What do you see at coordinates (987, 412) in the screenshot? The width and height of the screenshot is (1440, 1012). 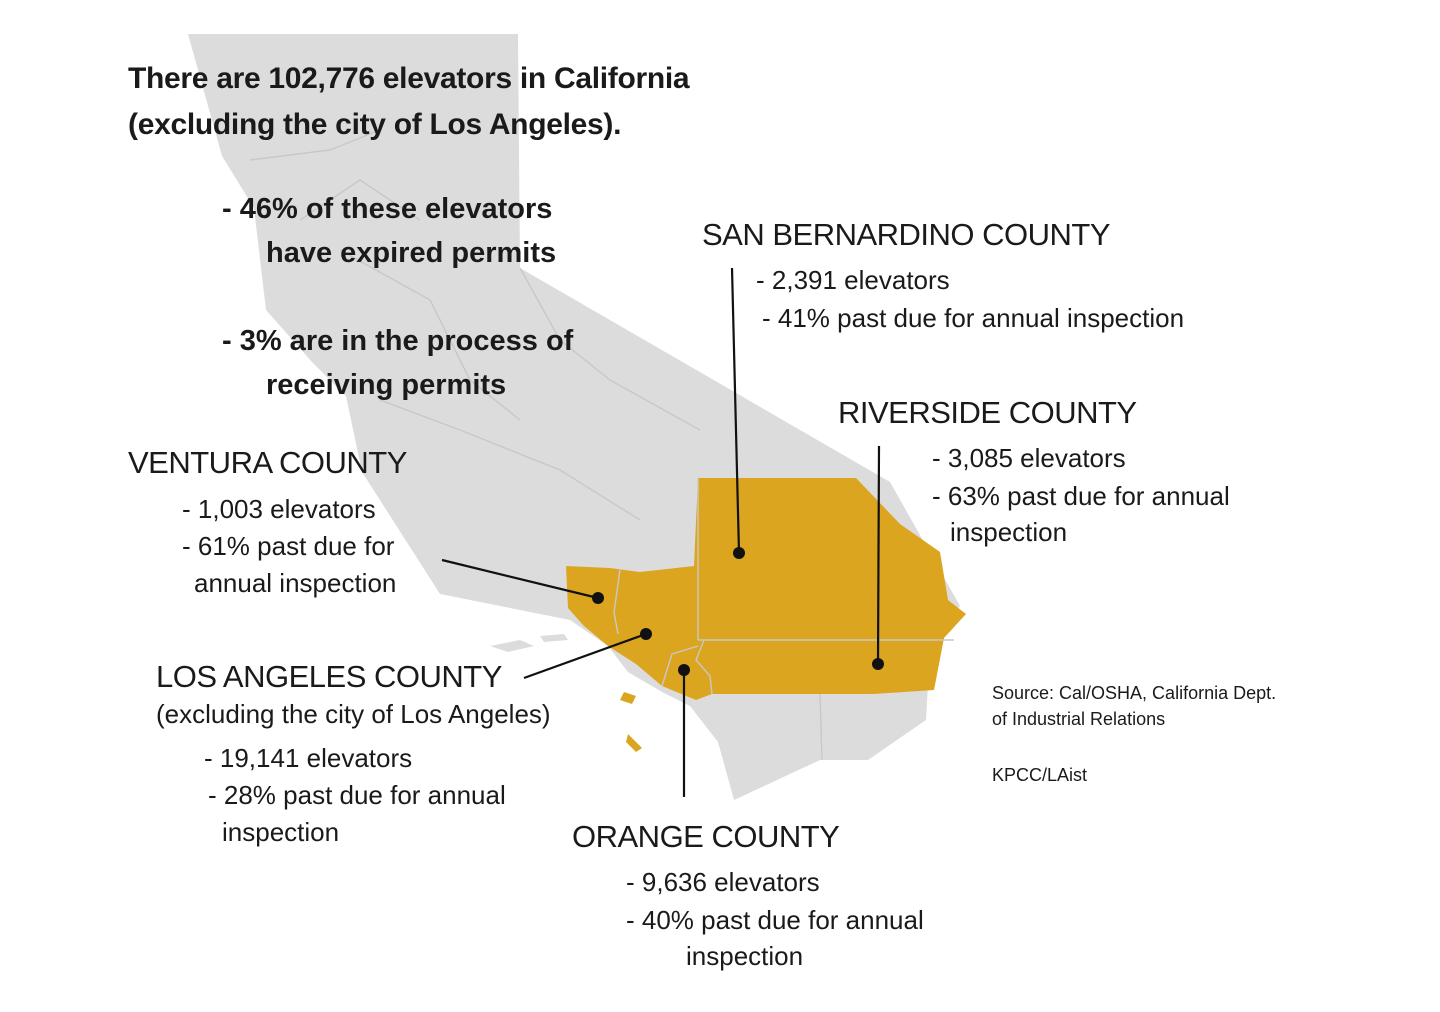 I see `county-title-riverside: RIVERSIDE COUNTY` at bounding box center [987, 412].